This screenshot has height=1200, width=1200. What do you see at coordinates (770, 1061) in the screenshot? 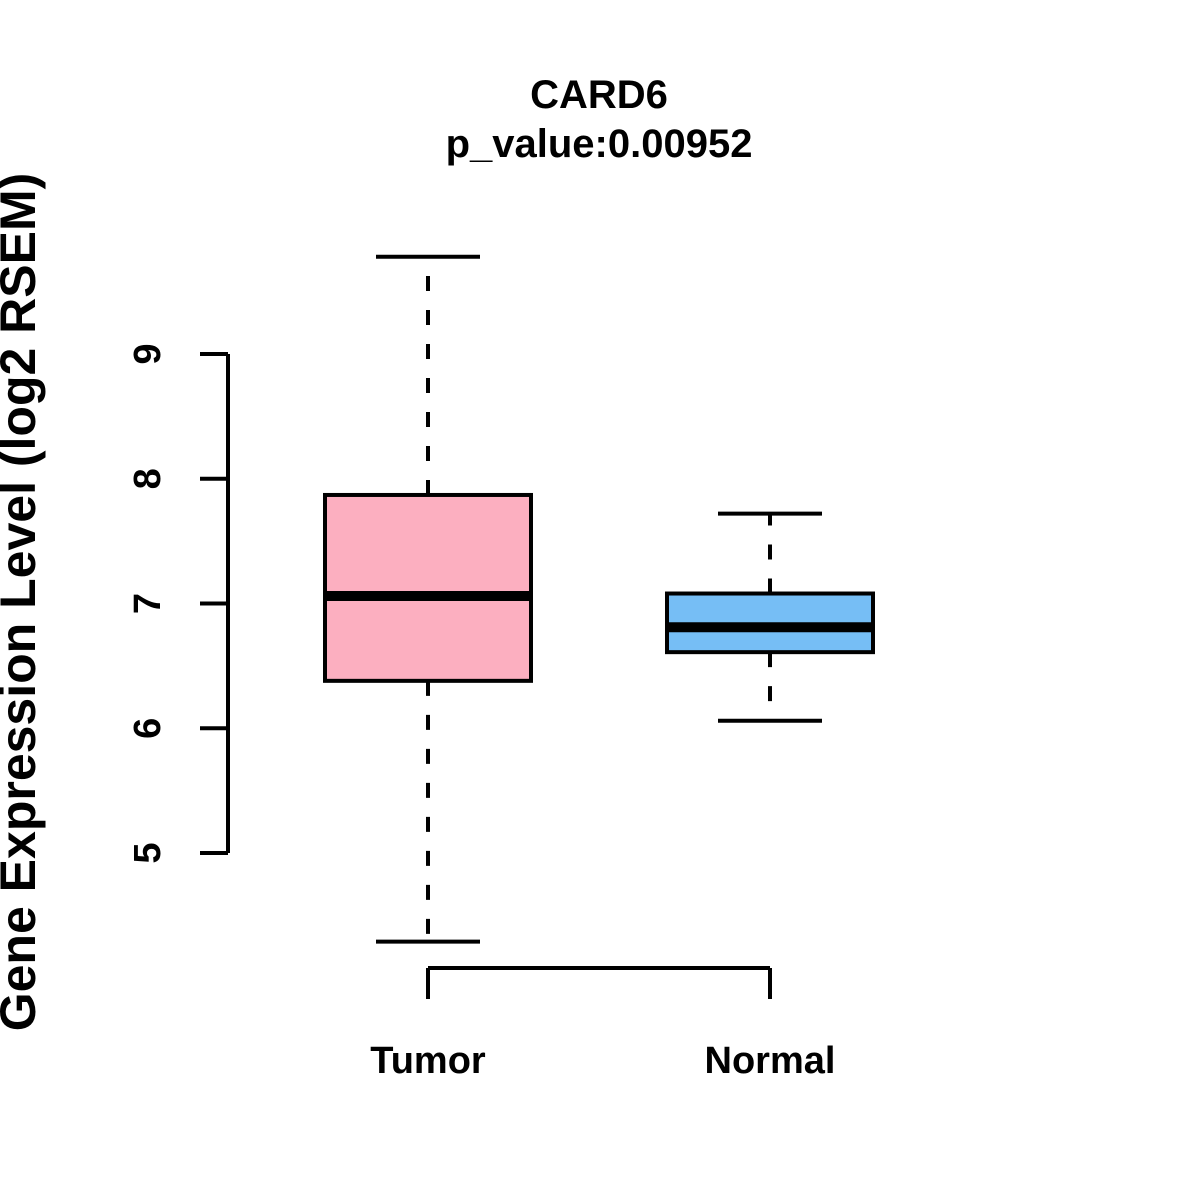
I see `category-label: Normal` at bounding box center [770, 1061].